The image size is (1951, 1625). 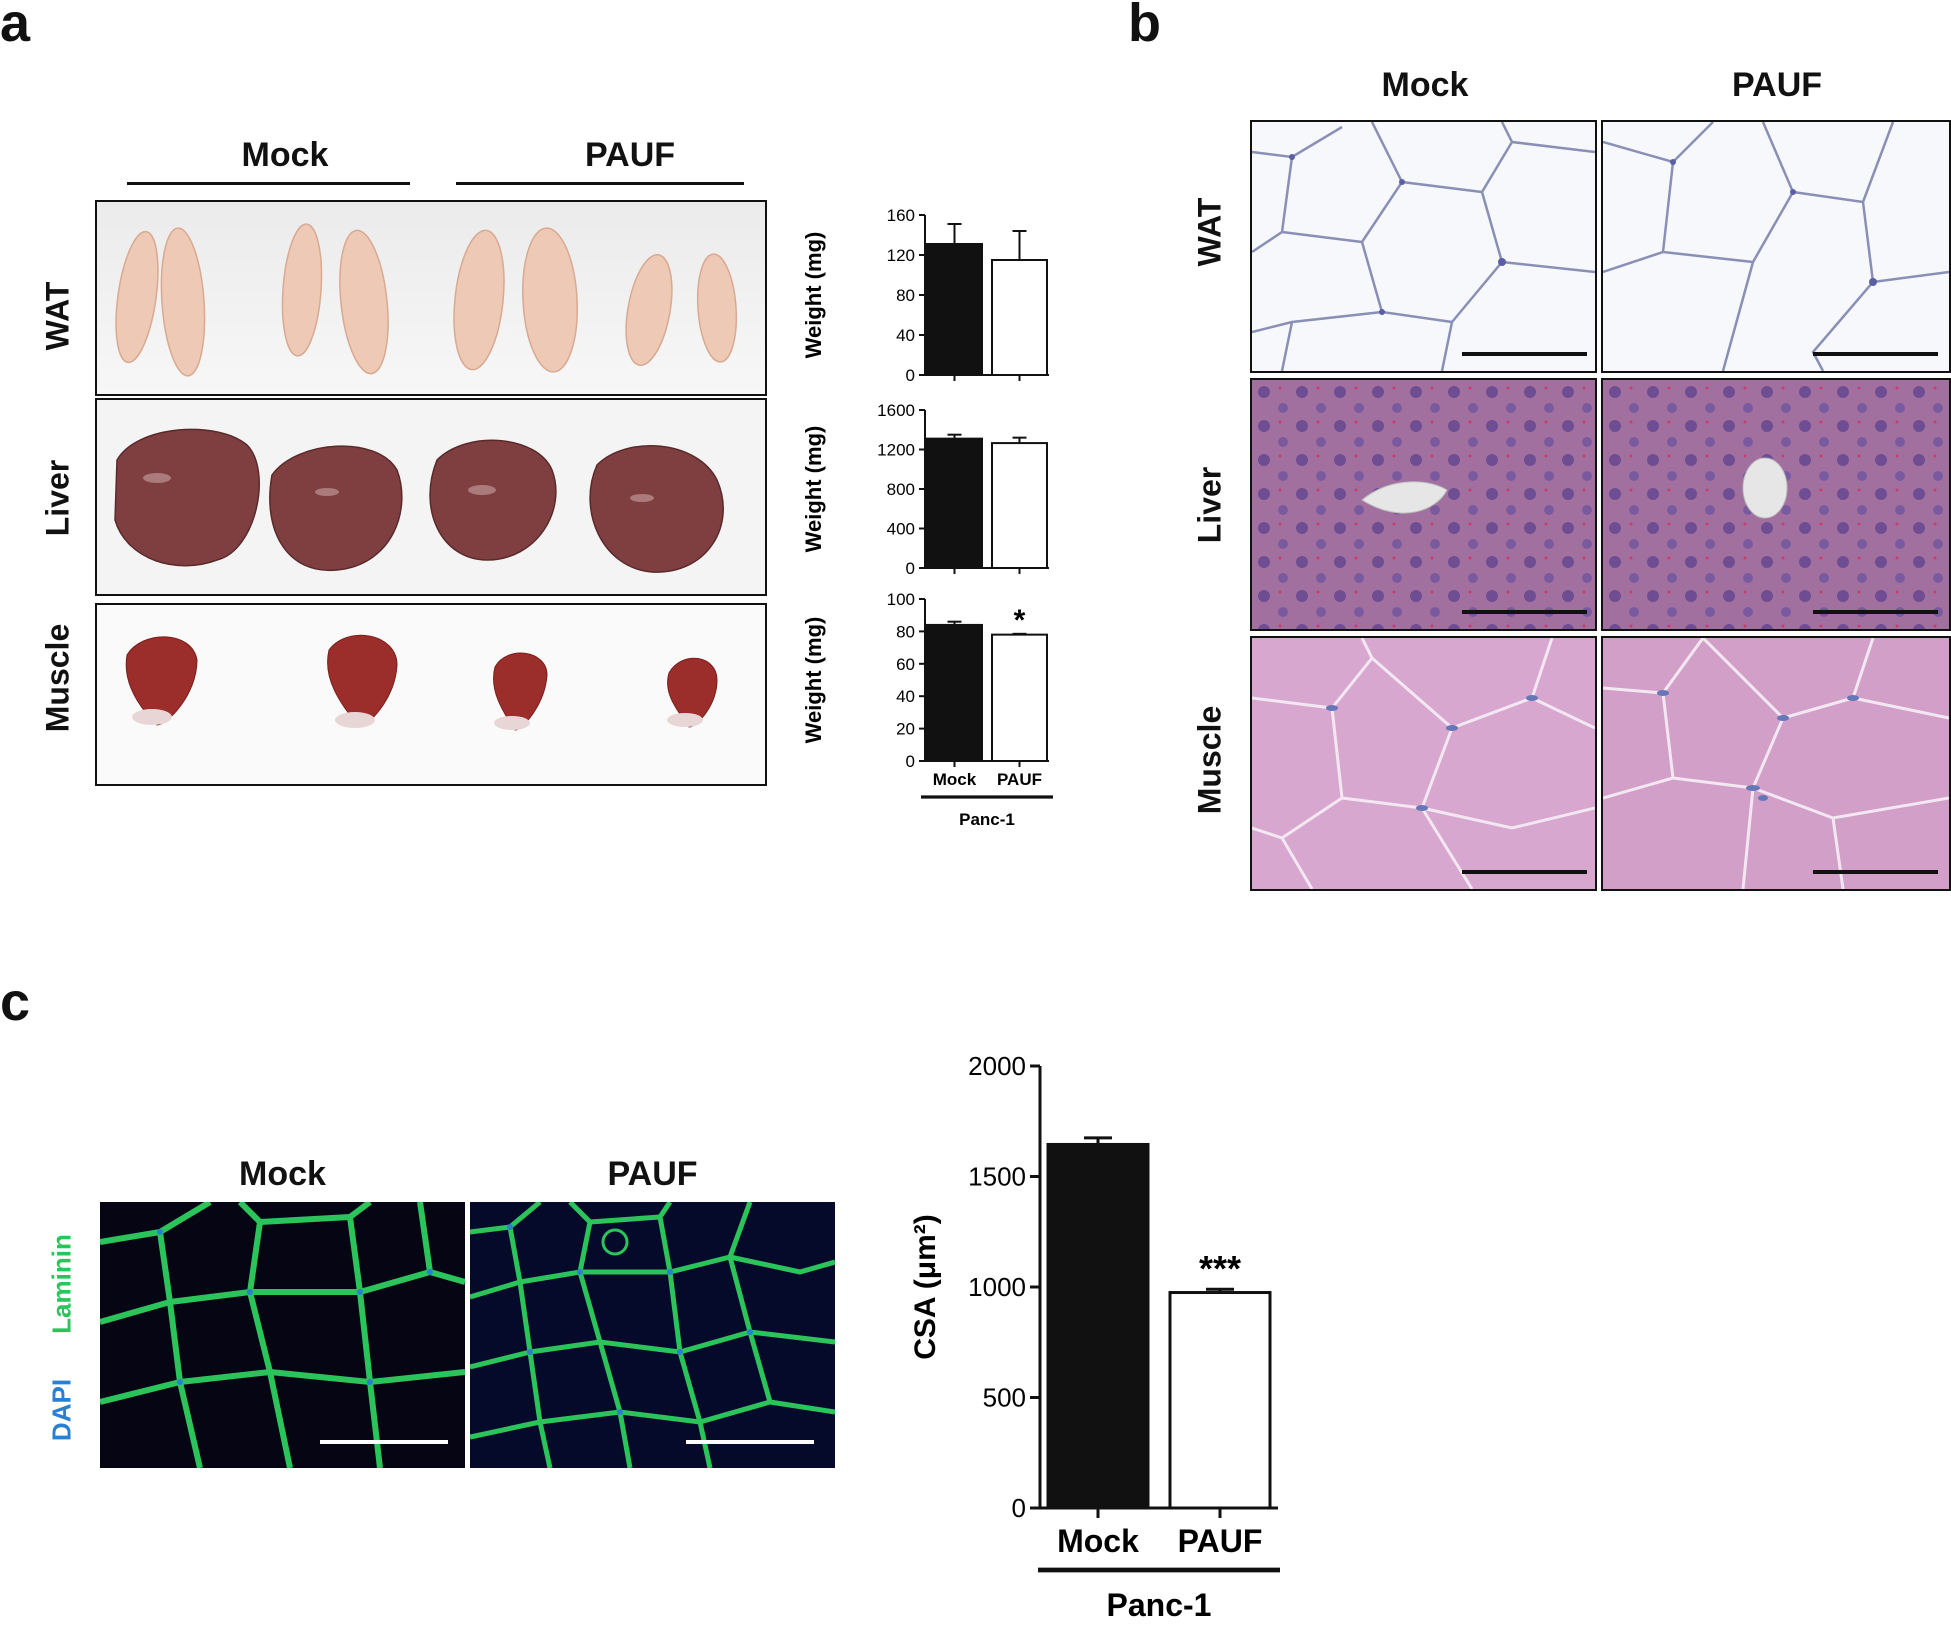 I want to click on panel-c-dapi-label: DAPI, so click(x=61, y=1410).